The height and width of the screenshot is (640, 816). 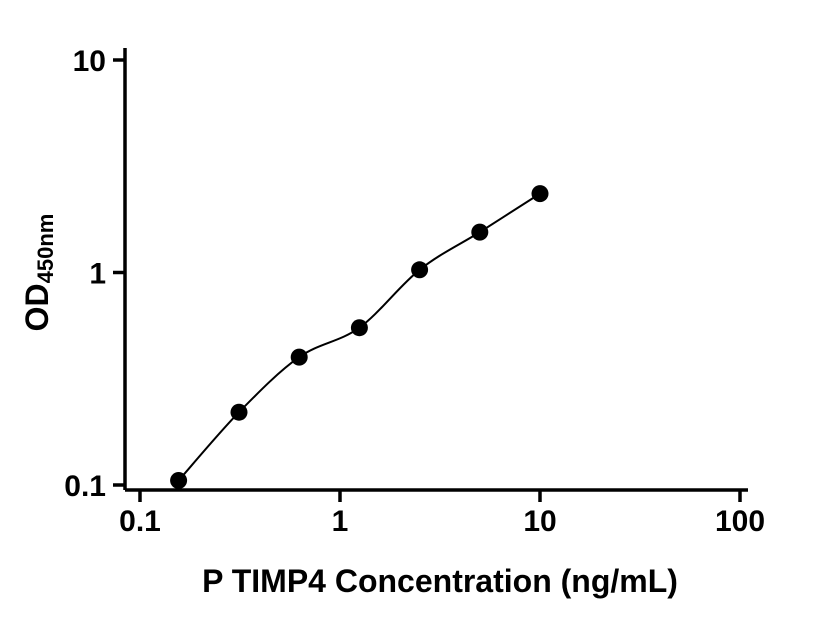 What do you see at coordinates (38, 273) in the screenshot?
I see `y-axis-title: OD450nm` at bounding box center [38, 273].